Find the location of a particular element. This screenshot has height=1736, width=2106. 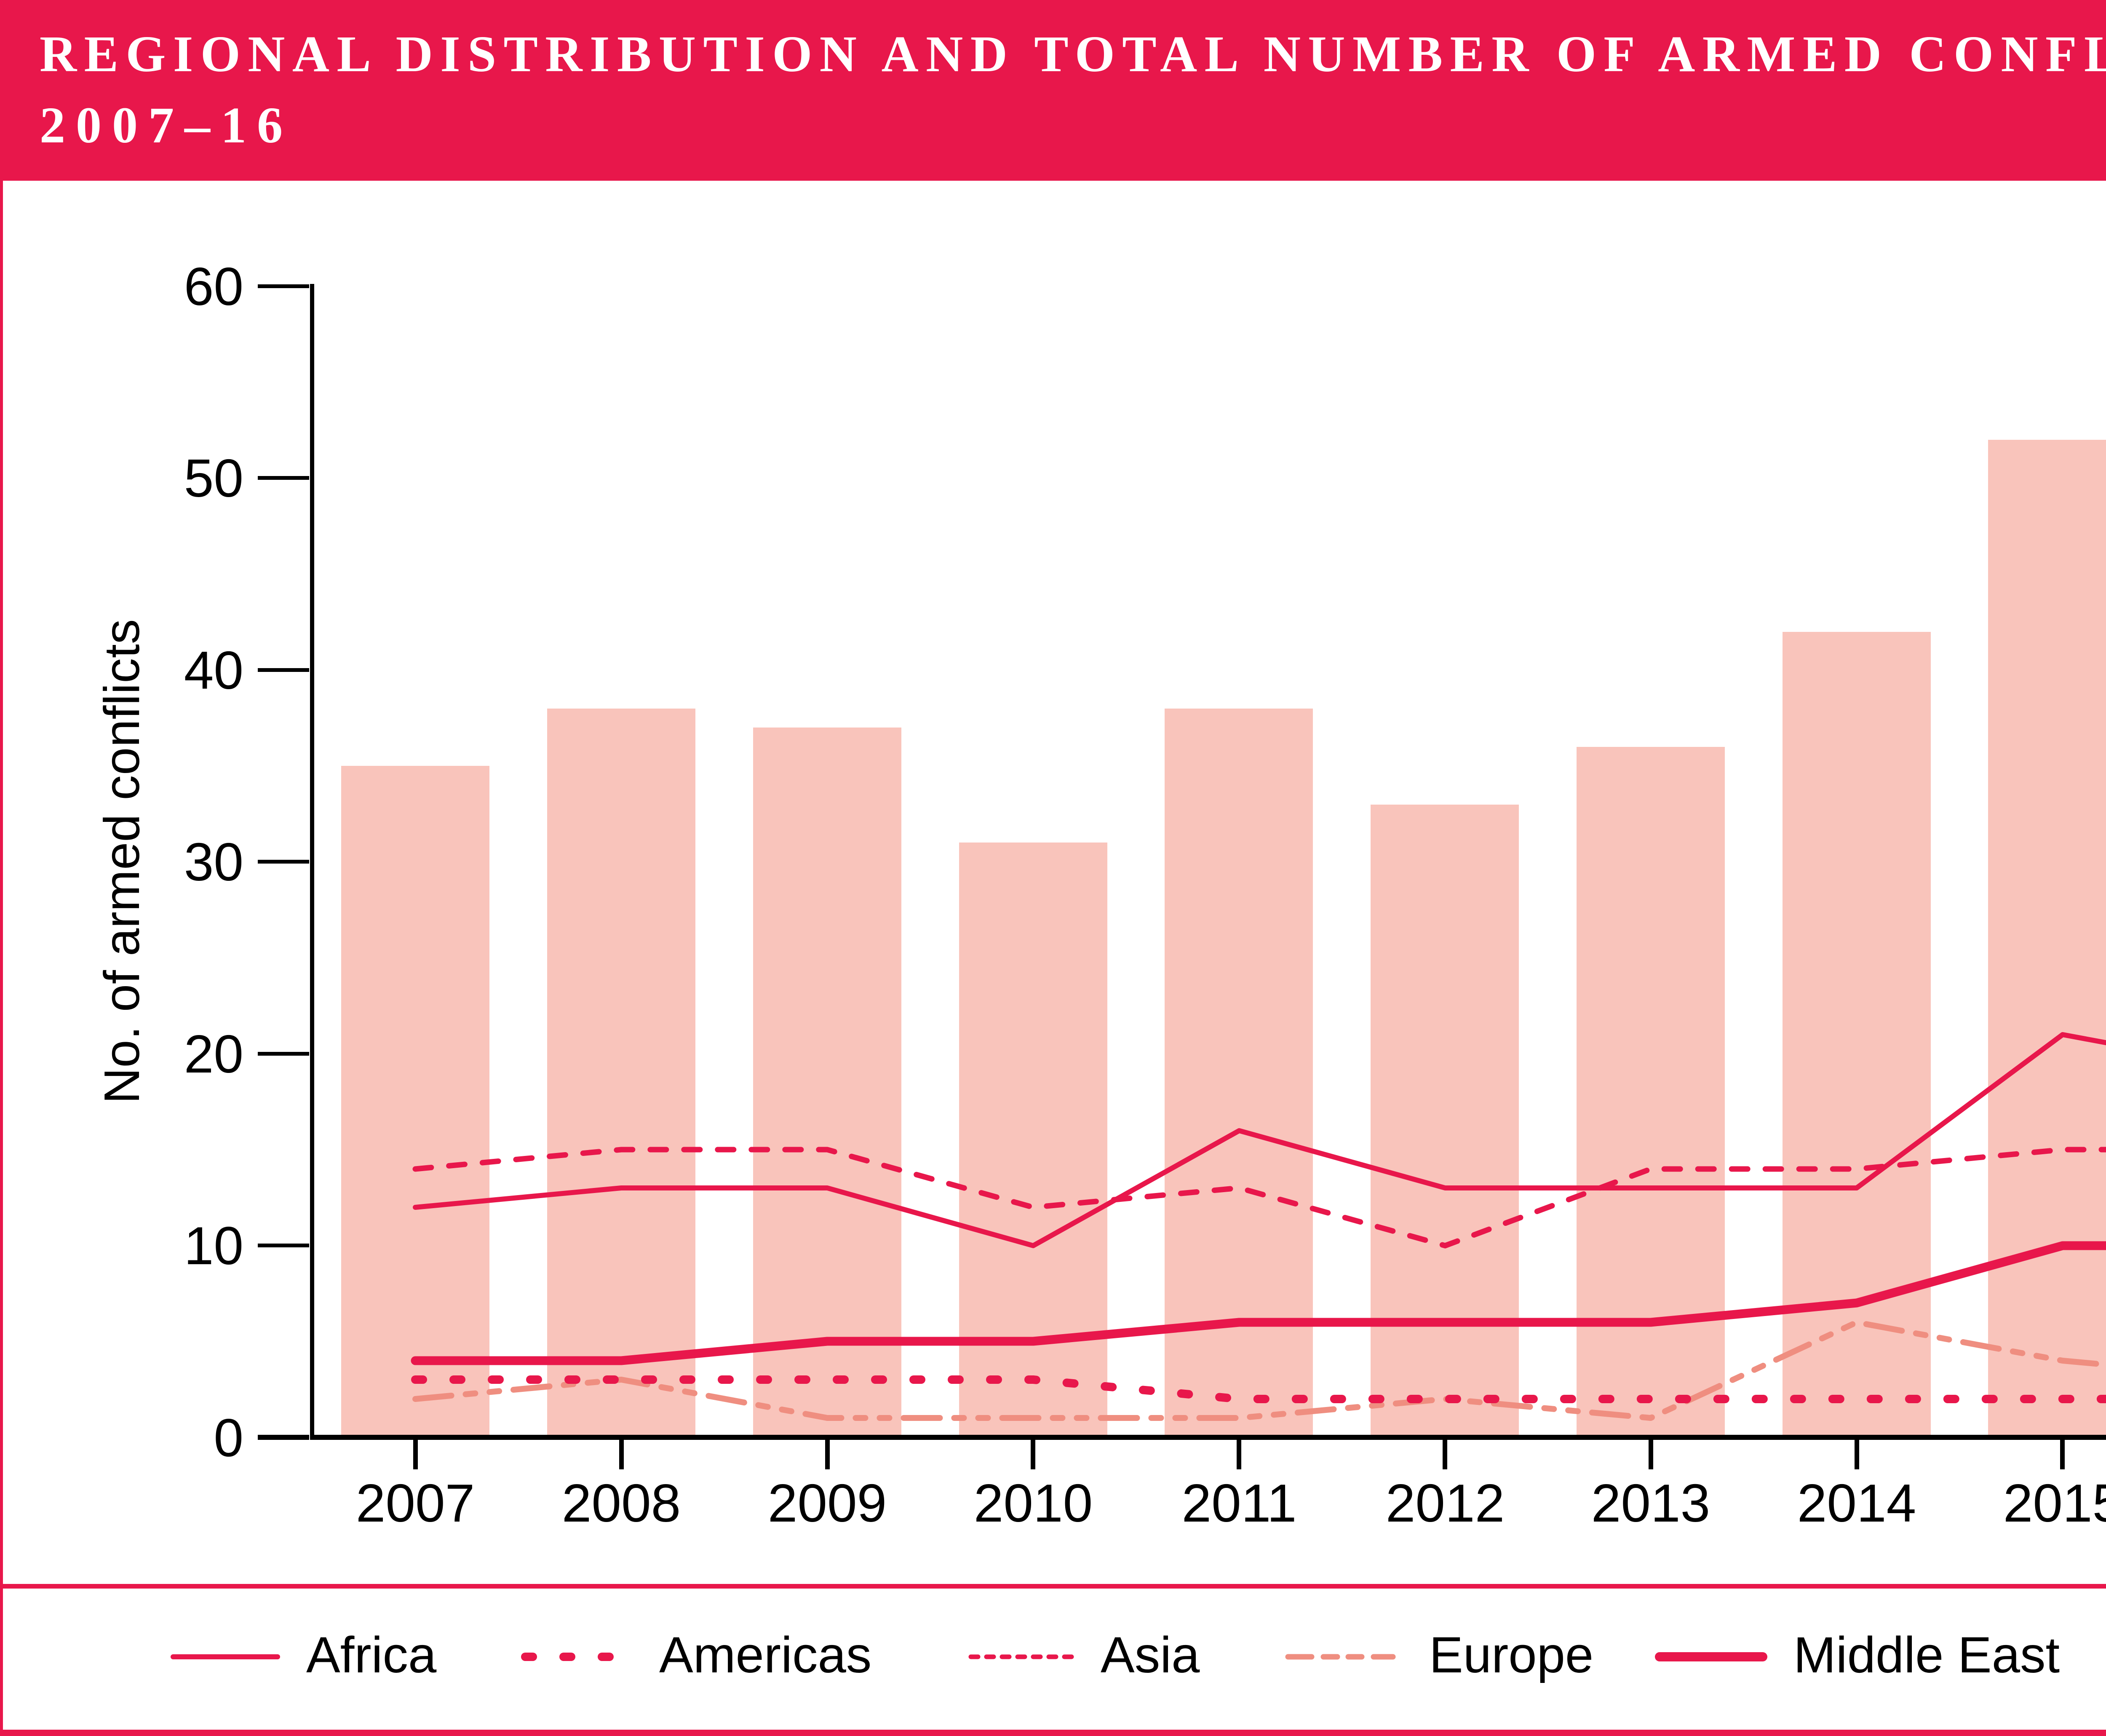

svg-text: 50 is located at coordinates (213, 478).